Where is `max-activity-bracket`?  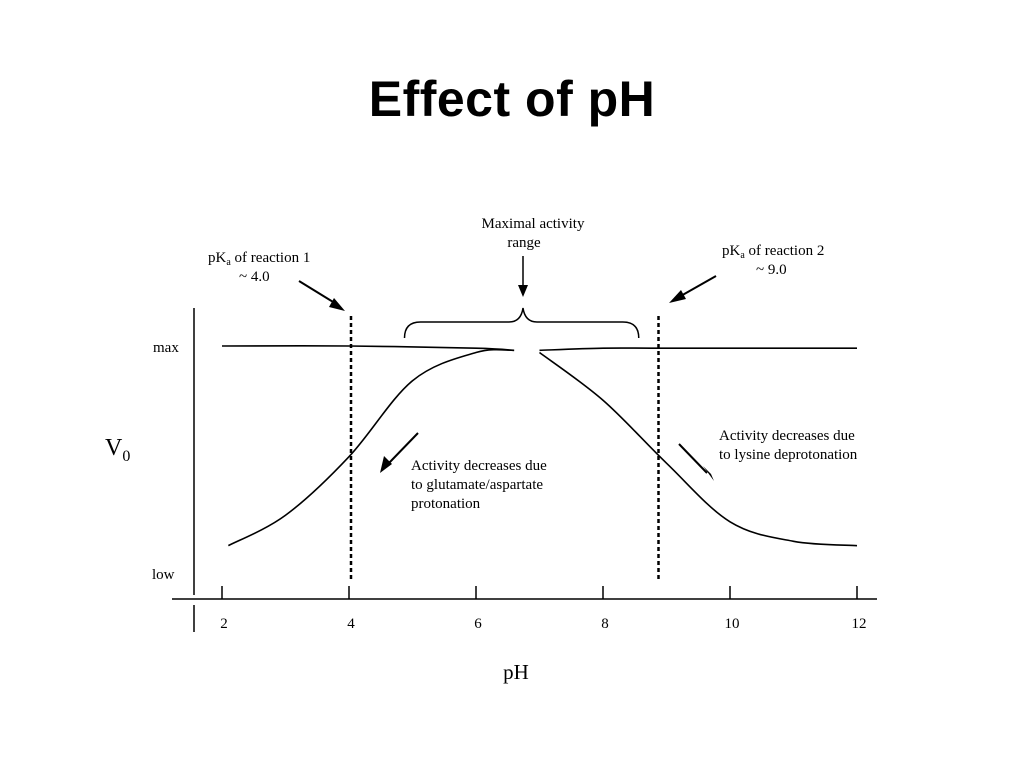 max-activity-bracket is located at coordinates (521, 323).